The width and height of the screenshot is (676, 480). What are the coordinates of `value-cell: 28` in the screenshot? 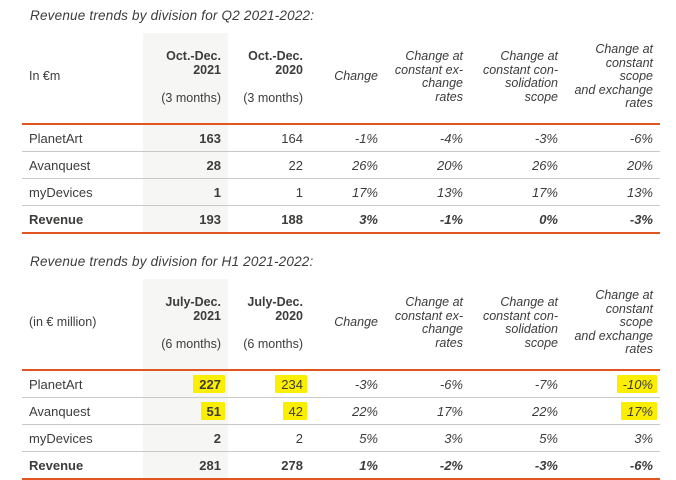 It's located at (185, 165).